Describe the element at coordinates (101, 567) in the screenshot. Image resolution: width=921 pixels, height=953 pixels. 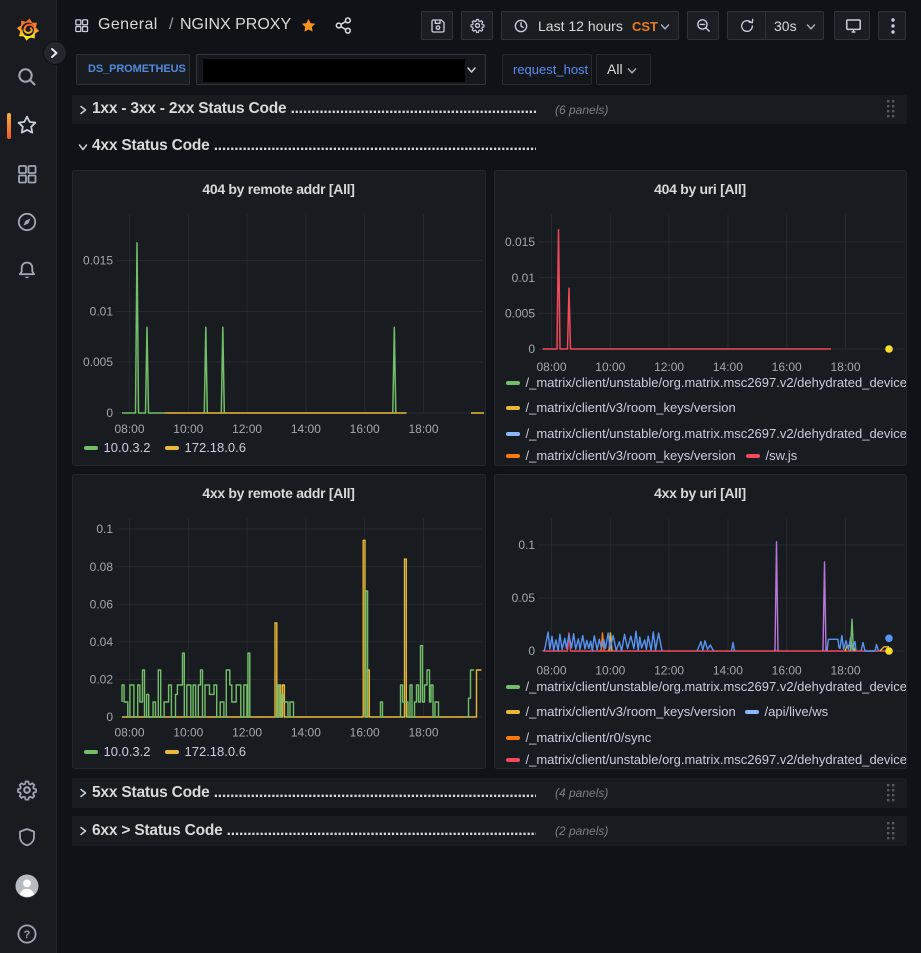
I see `svg-text: 0.08` at that location.